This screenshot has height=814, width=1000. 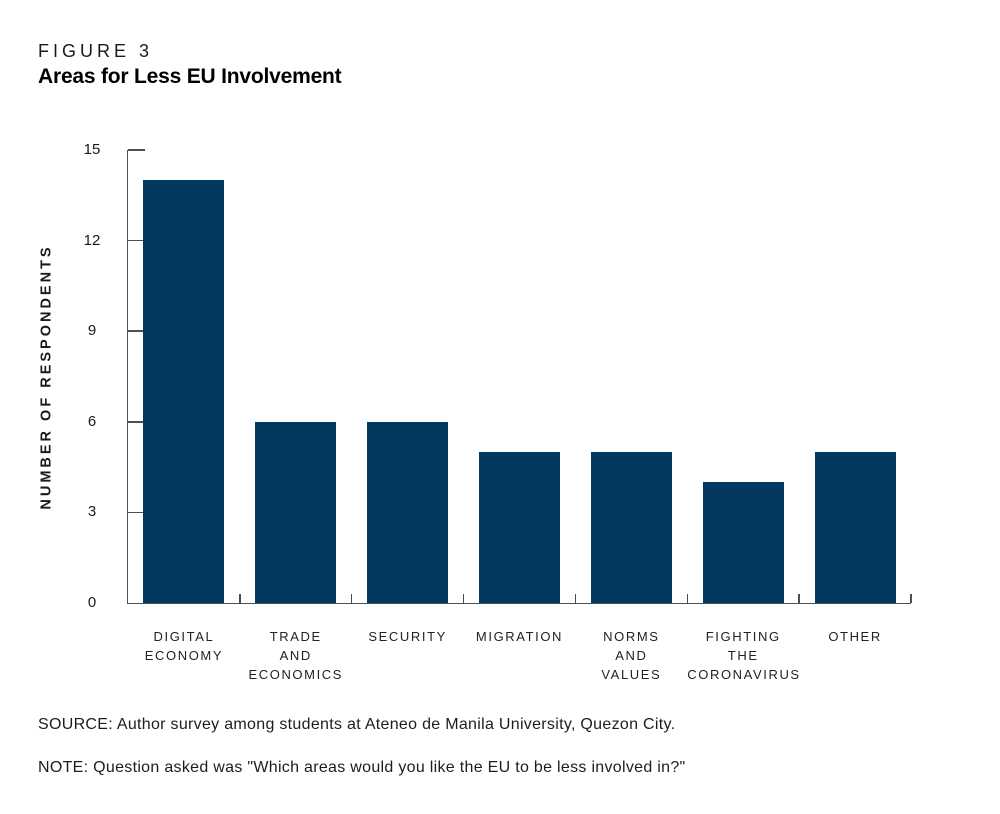 What do you see at coordinates (631, 527) in the screenshot?
I see `bar-norms-and-values` at bounding box center [631, 527].